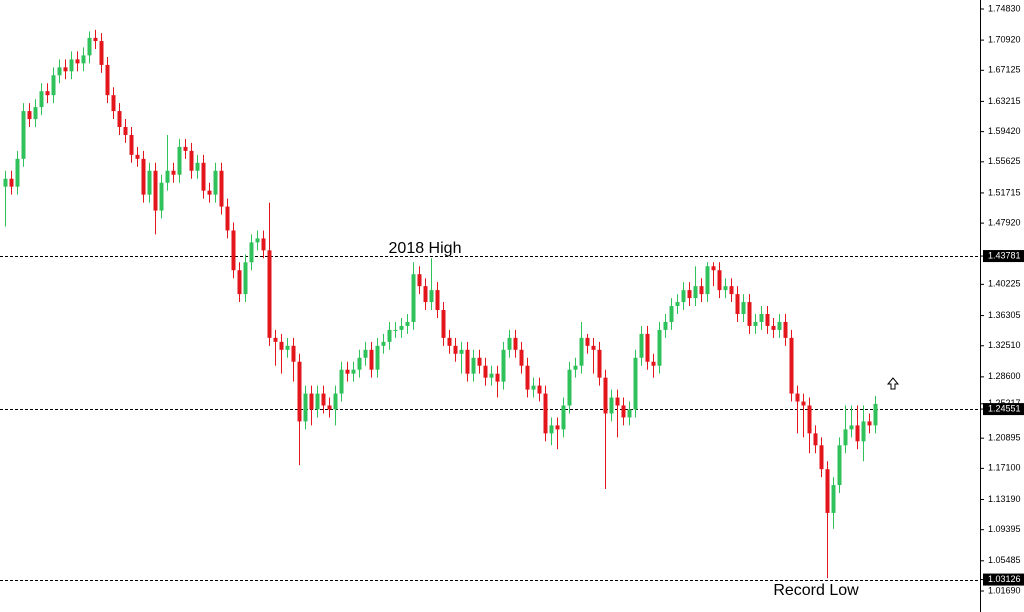 The height and width of the screenshot is (612, 1024). Describe the element at coordinates (1004, 192) in the screenshot. I see `y-tick-label: 1.51715` at that location.